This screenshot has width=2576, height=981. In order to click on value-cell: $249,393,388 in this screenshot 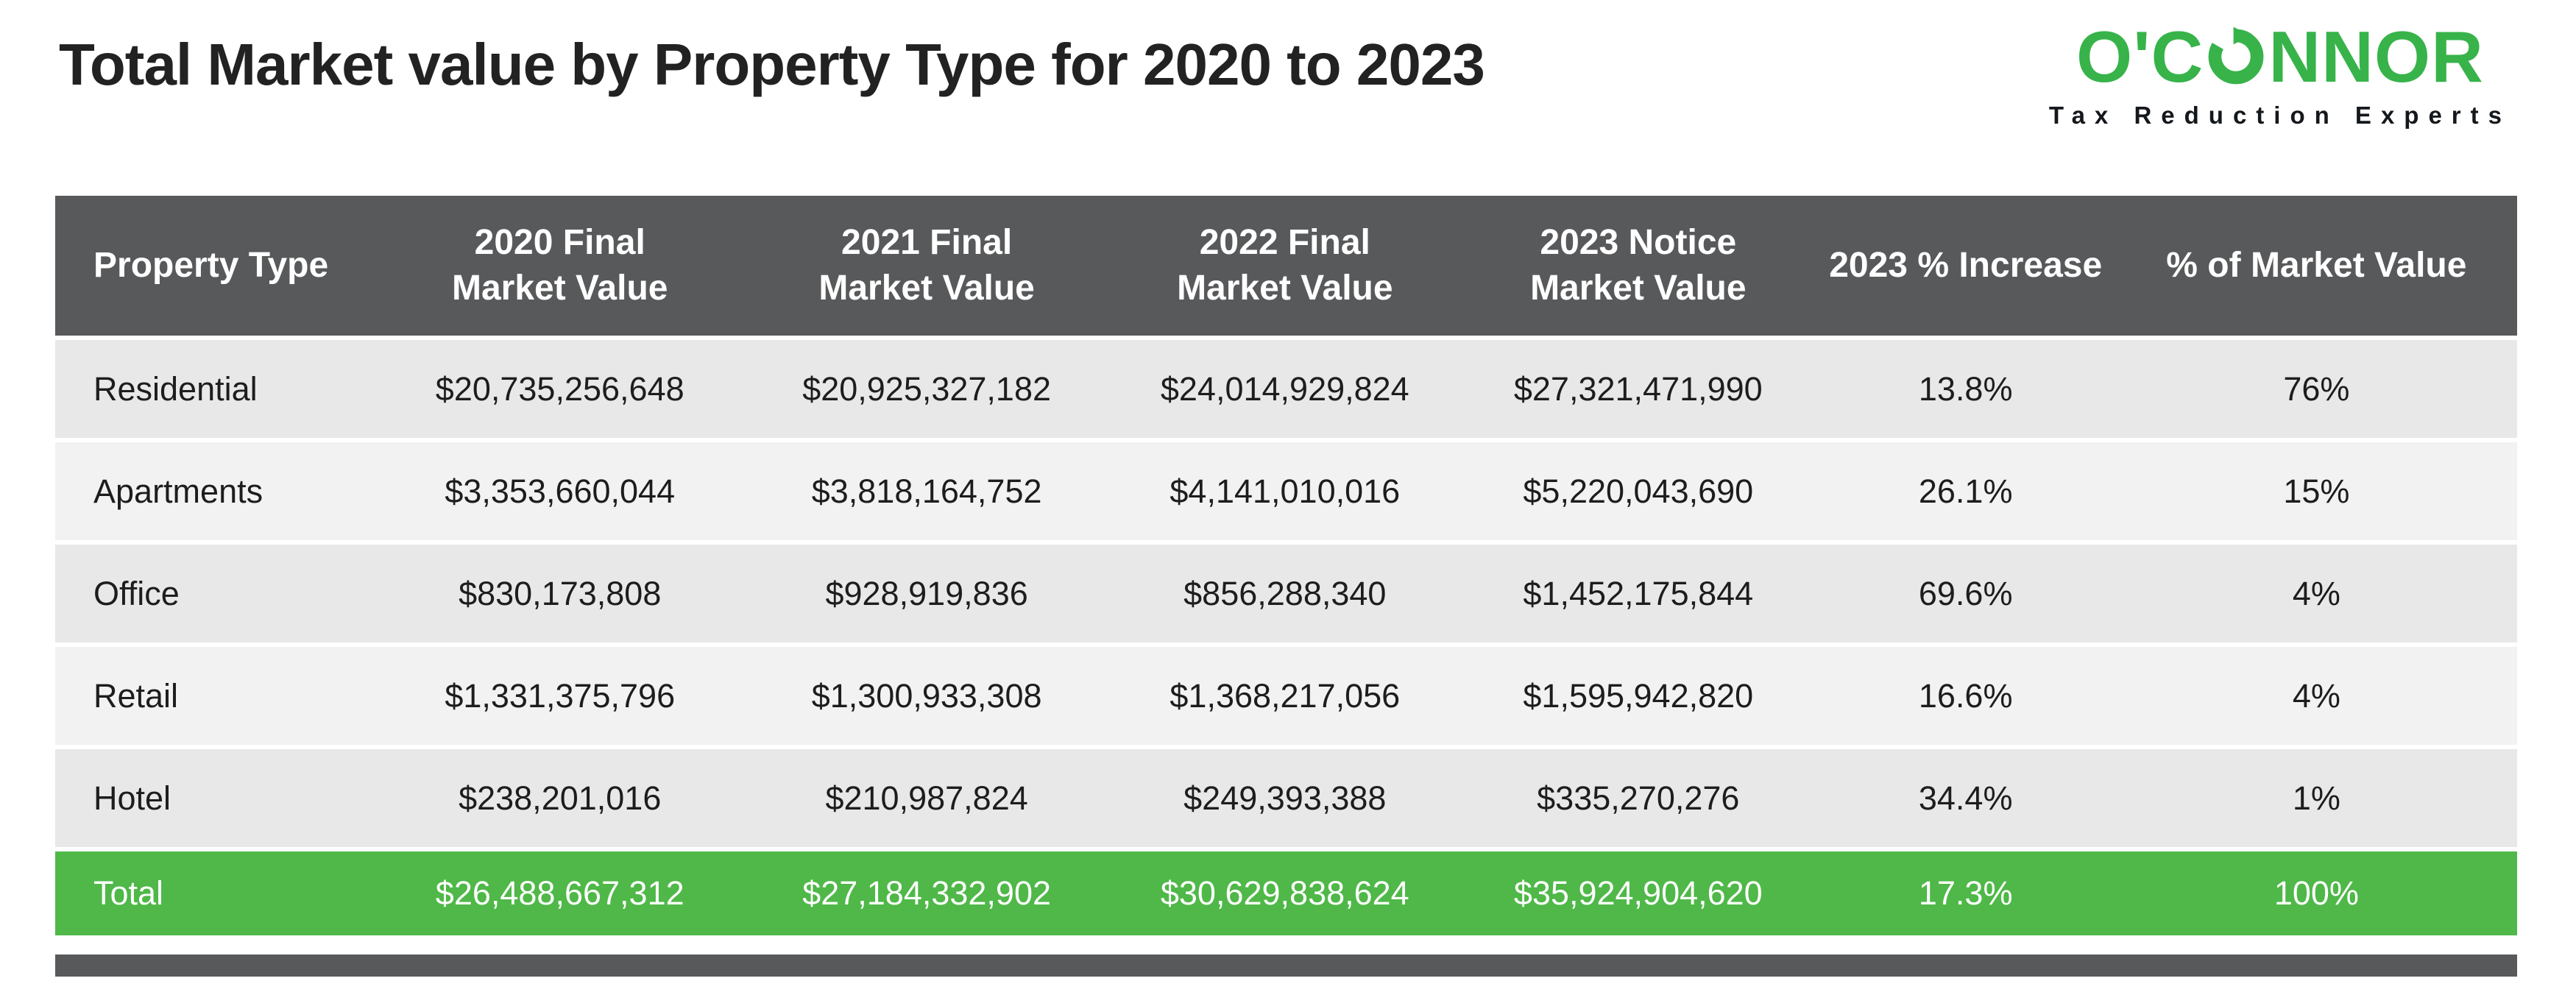, I will do `click(1284, 798)`.